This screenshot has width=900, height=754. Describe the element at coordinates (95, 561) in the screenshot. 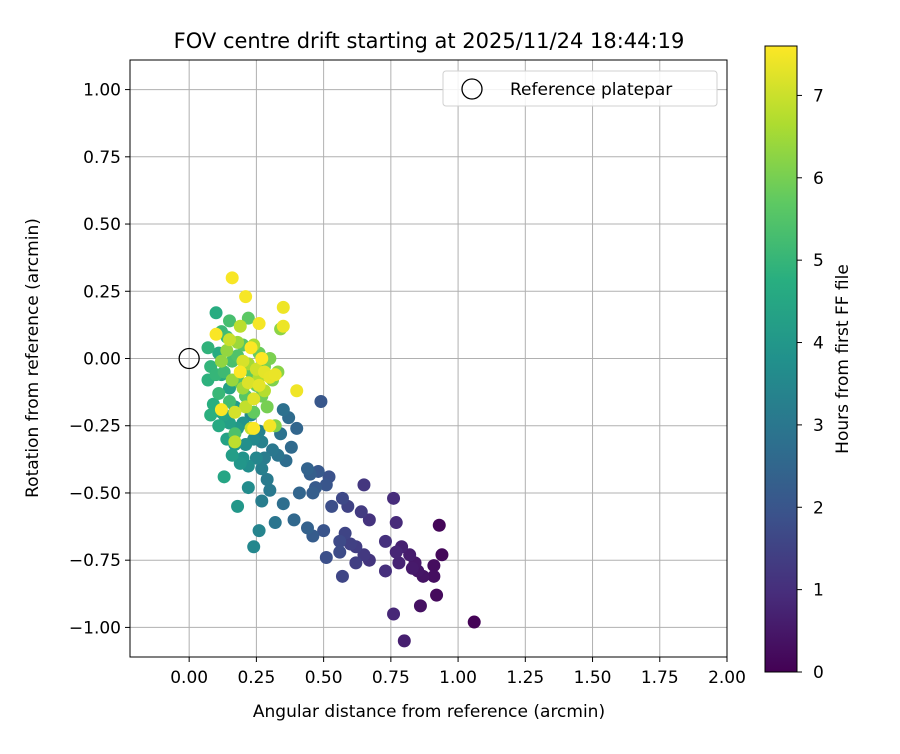

I see `y-tick-label: −0.75` at that location.